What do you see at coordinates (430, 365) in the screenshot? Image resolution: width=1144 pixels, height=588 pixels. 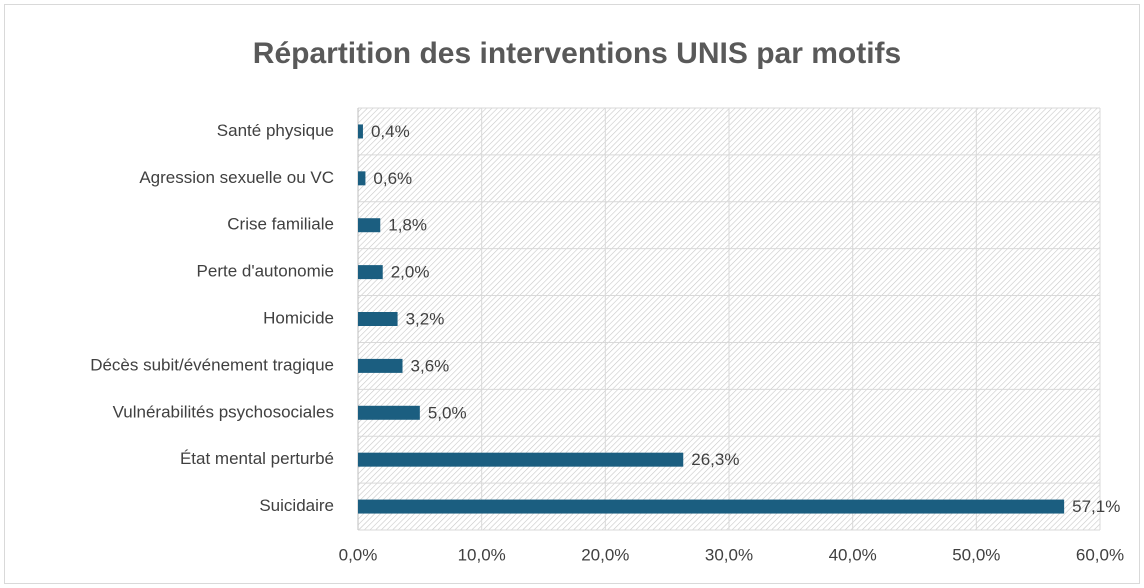 I see `data-label: 3,6%` at bounding box center [430, 365].